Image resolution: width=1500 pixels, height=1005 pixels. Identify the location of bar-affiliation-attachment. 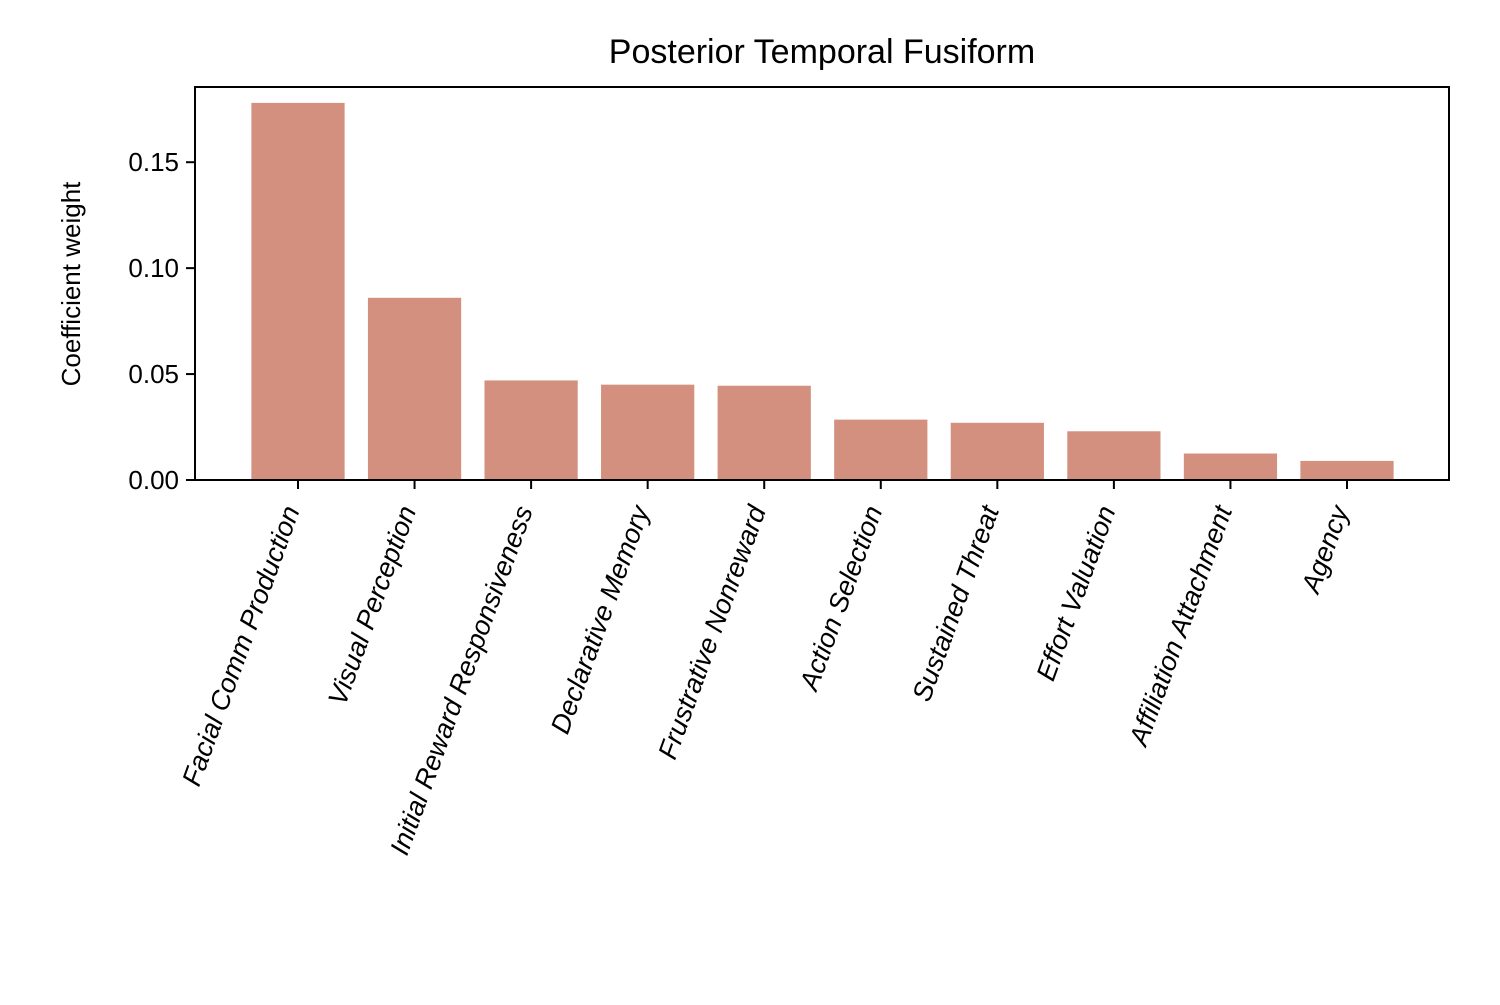
(1230, 466).